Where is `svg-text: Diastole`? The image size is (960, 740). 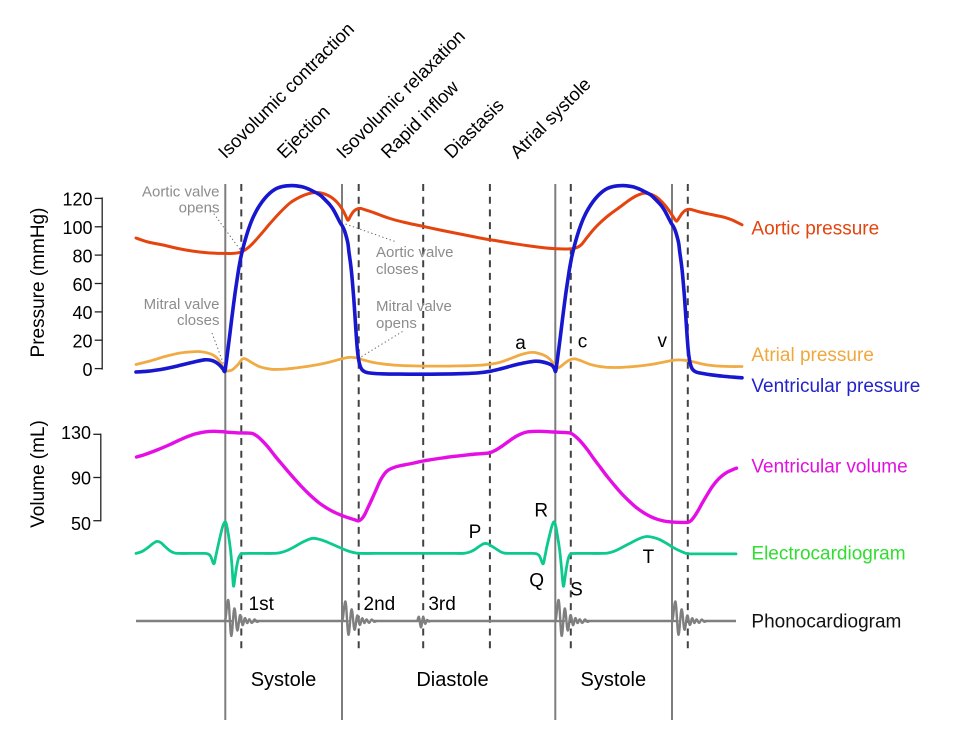
svg-text: Diastole is located at coordinates (452, 680).